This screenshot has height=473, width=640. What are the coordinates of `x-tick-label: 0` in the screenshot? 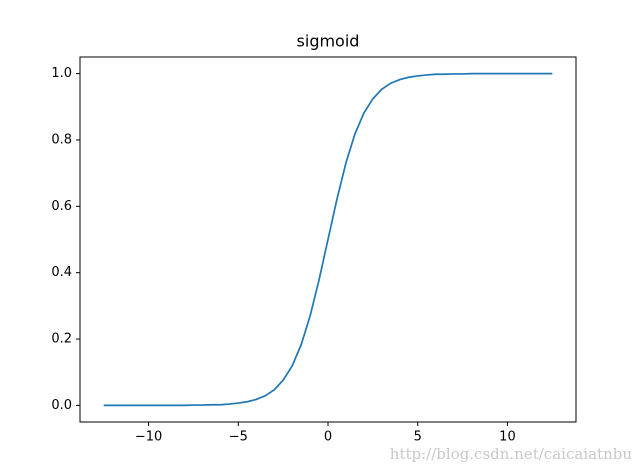 It's located at (328, 437).